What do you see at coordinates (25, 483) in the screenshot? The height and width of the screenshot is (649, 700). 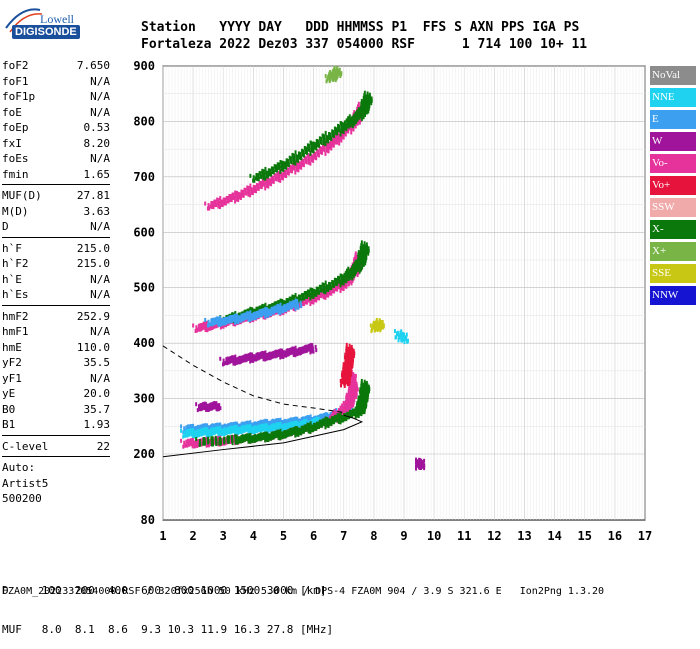 I see `autoscale-info: Artist5` at bounding box center [25, 483].